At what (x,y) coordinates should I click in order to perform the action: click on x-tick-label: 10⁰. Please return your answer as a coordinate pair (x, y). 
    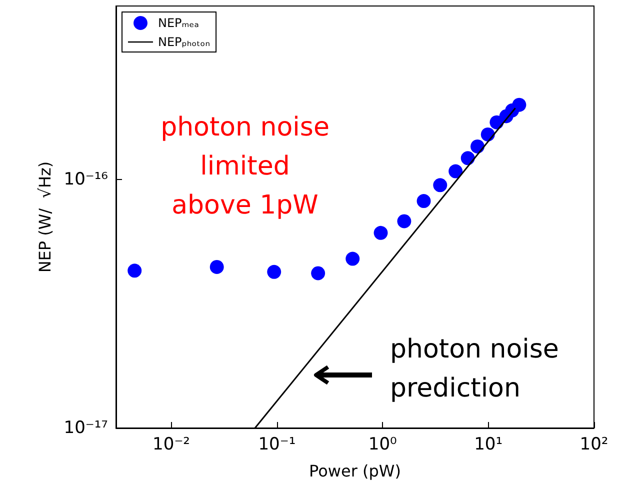
    Looking at the image, I should click on (383, 444).